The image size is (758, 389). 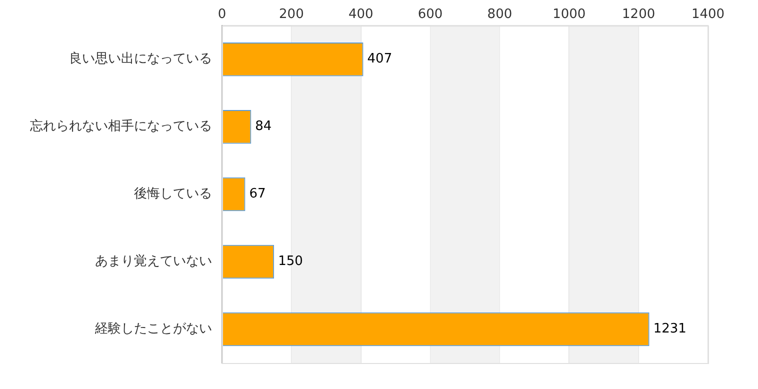 I want to click on data-label: 150, so click(x=290, y=262).